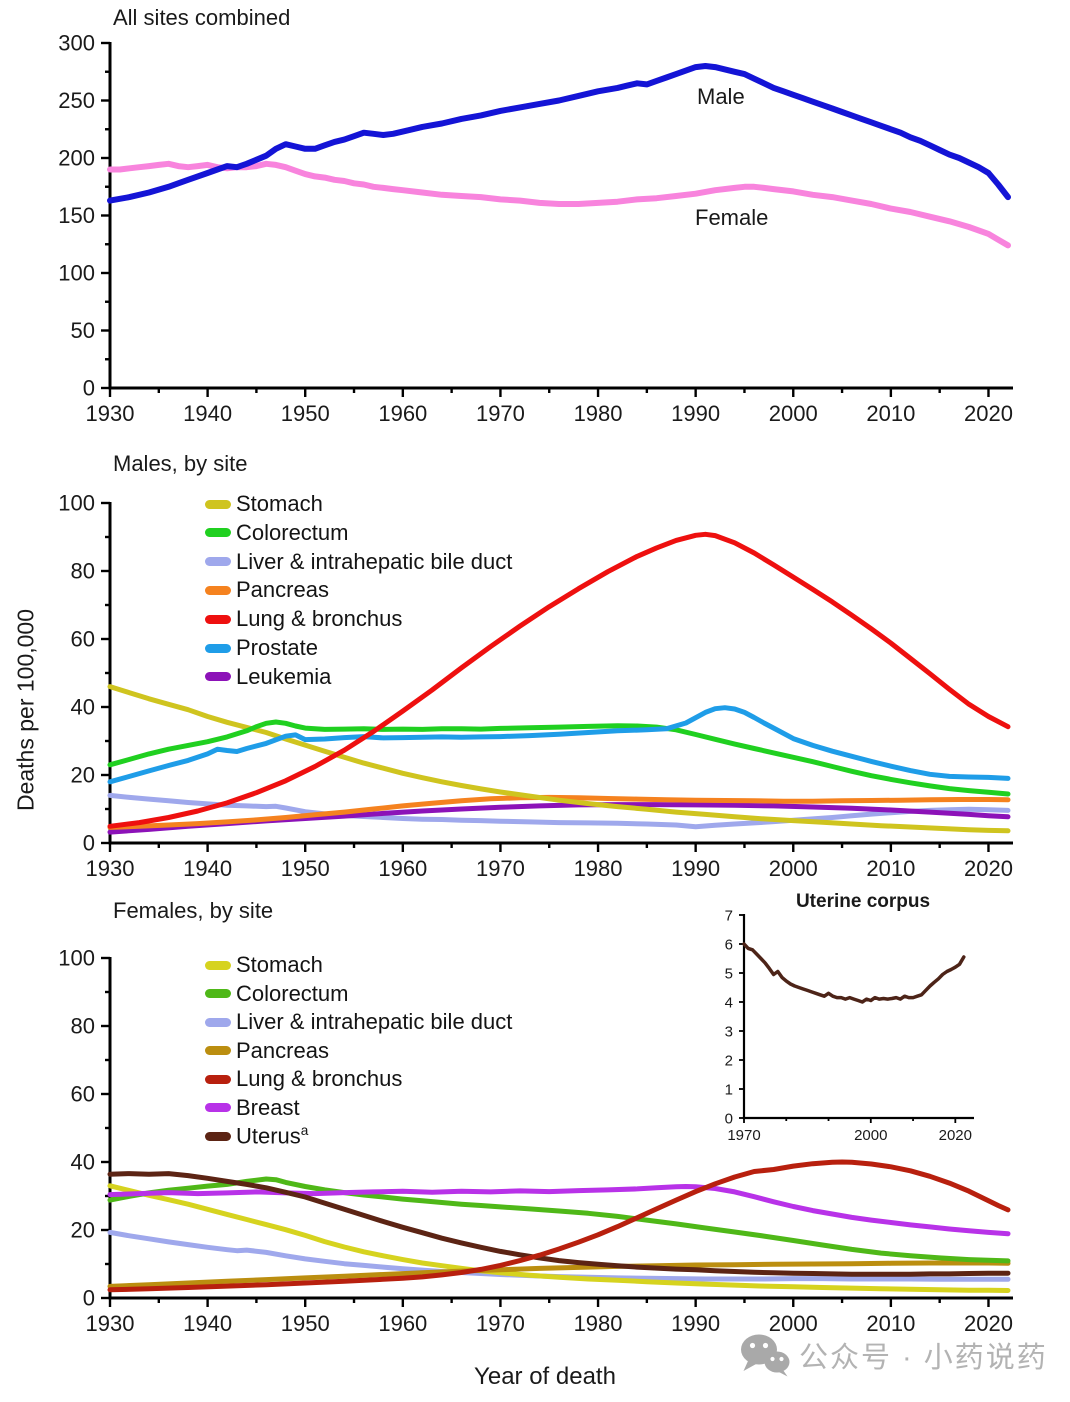 Image resolution: width=1070 pixels, height=1402 pixels. Describe the element at coordinates (83, 330) in the screenshot. I see `y-tick-label: 50` at that location.